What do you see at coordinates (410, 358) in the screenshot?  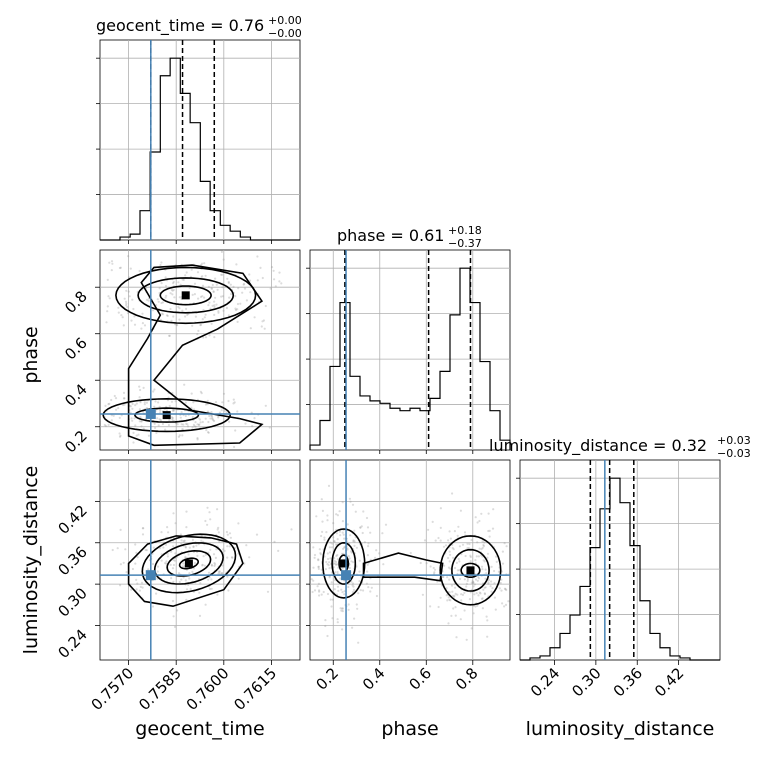 I see `histogram-phase` at bounding box center [410, 358].